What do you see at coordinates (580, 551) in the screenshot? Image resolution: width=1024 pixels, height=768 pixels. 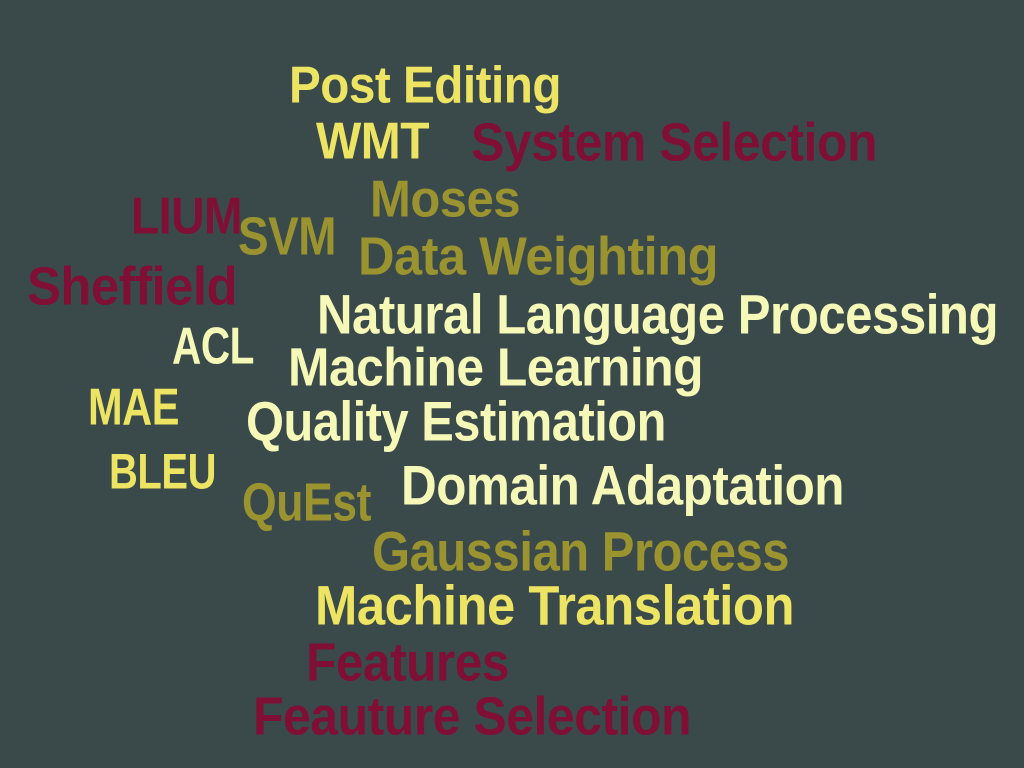 I see `word-gaussian-process: Gaussian Process` at bounding box center [580, 551].